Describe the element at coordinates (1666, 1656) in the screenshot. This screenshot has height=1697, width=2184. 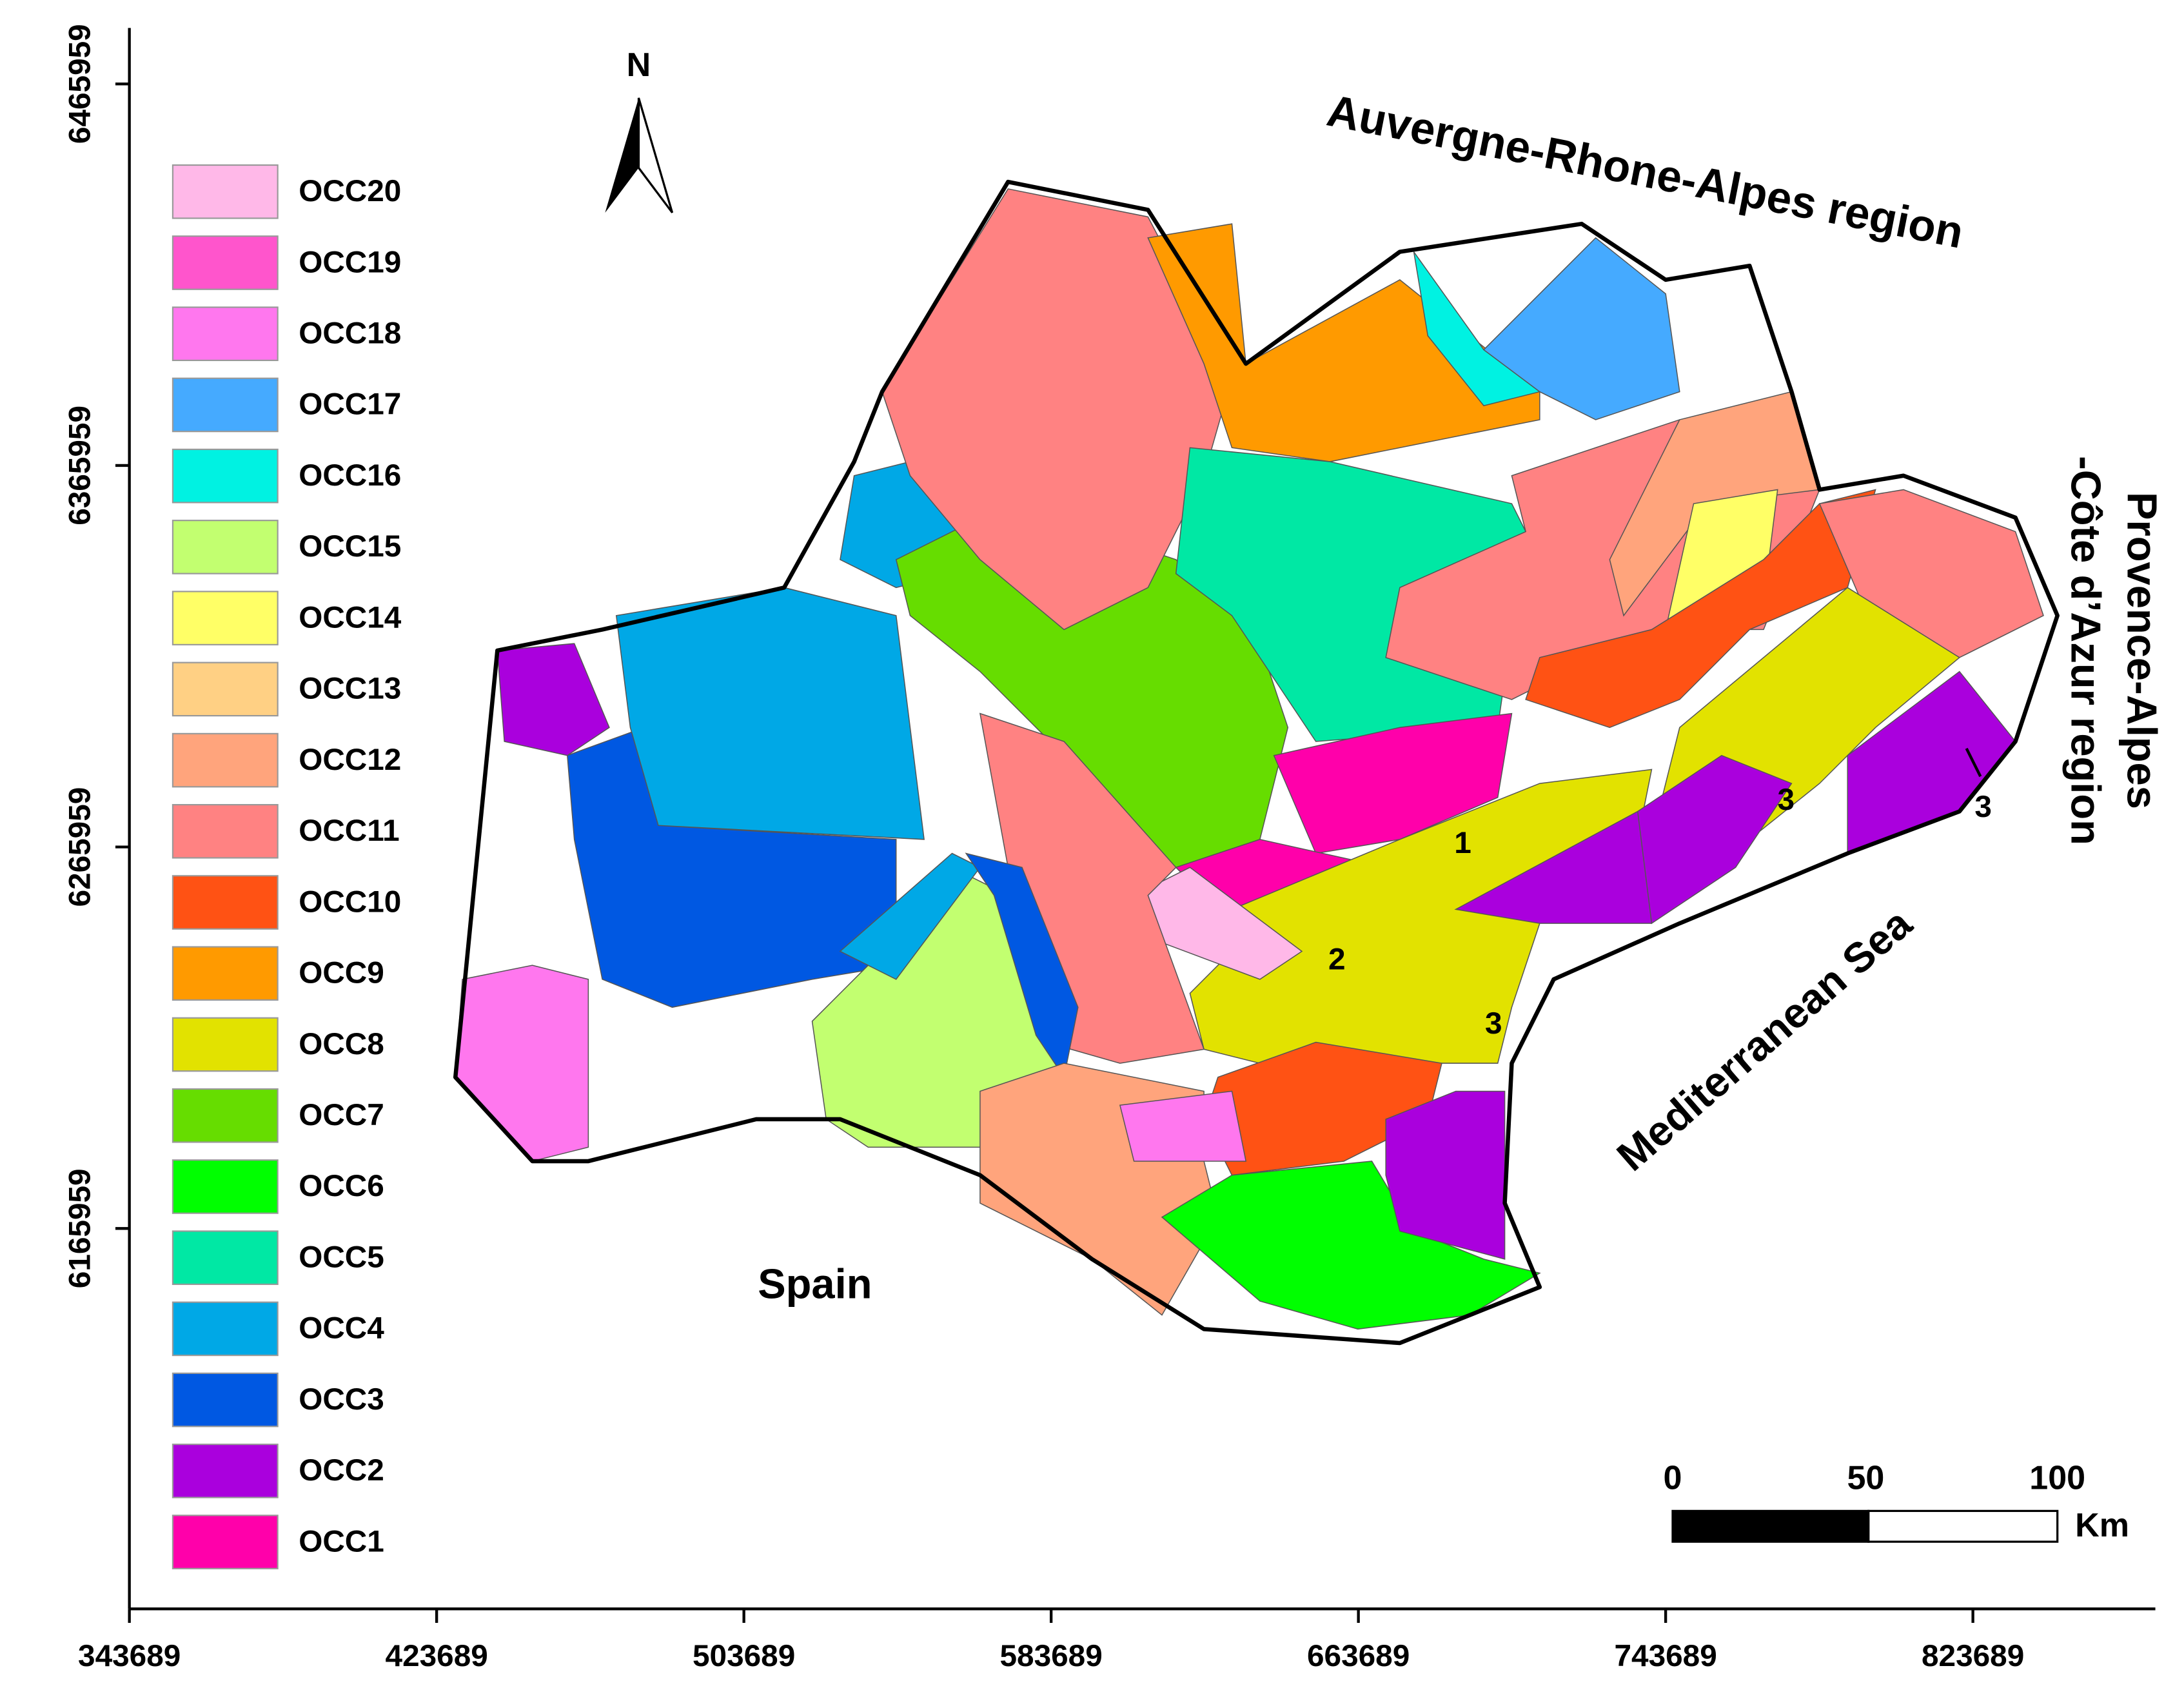
I see `x-tick-label: 743689` at that location.